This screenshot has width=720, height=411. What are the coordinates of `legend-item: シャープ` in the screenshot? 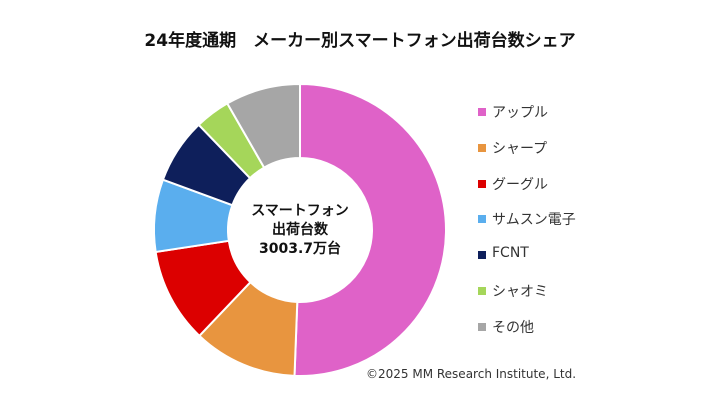 It's located at (527, 156).